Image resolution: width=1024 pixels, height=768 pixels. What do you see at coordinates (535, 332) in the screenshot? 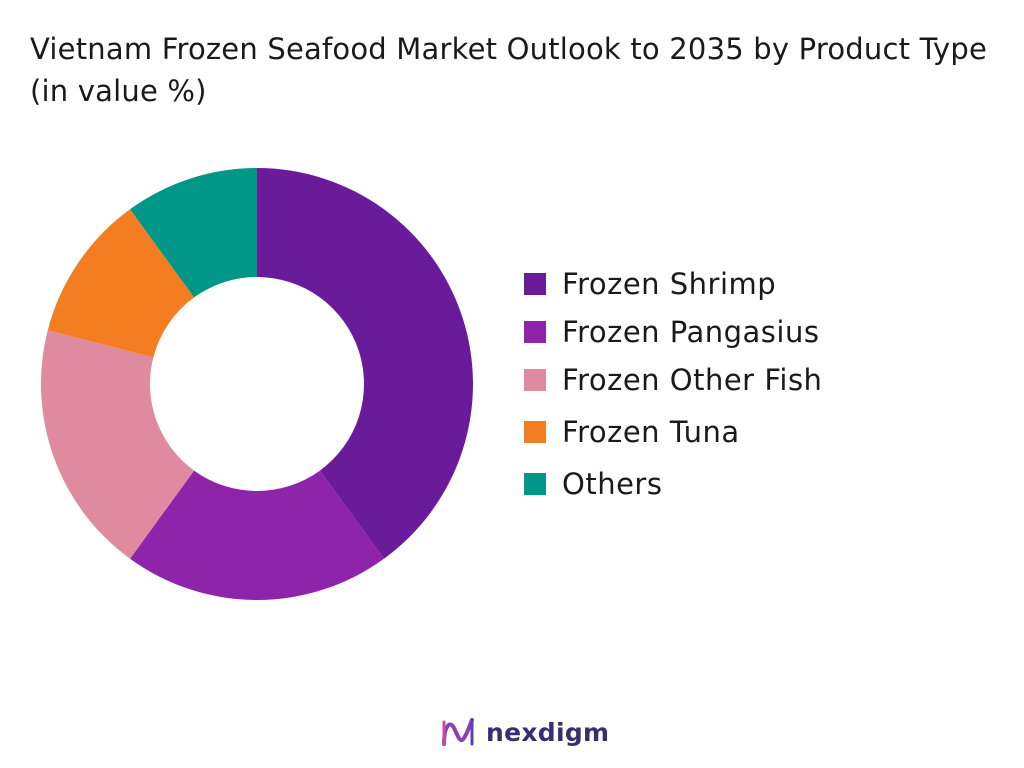
I see `legend-swatch-frozen-pangasius` at bounding box center [535, 332].